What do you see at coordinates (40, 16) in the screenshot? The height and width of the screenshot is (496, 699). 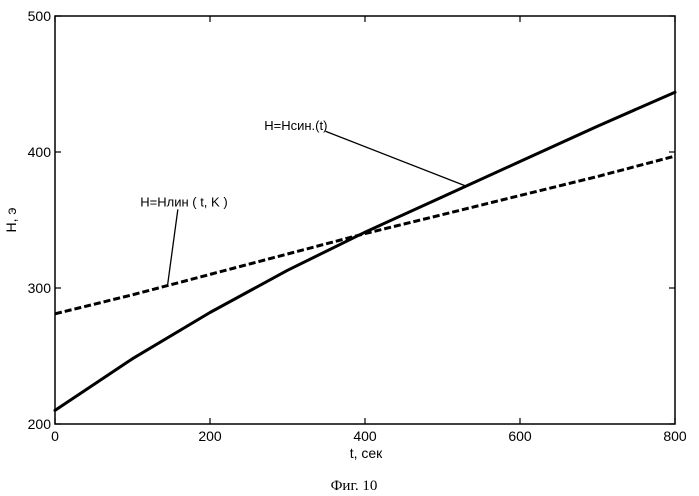 I see `y-tick-label: 500` at bounding box center [40, 16].